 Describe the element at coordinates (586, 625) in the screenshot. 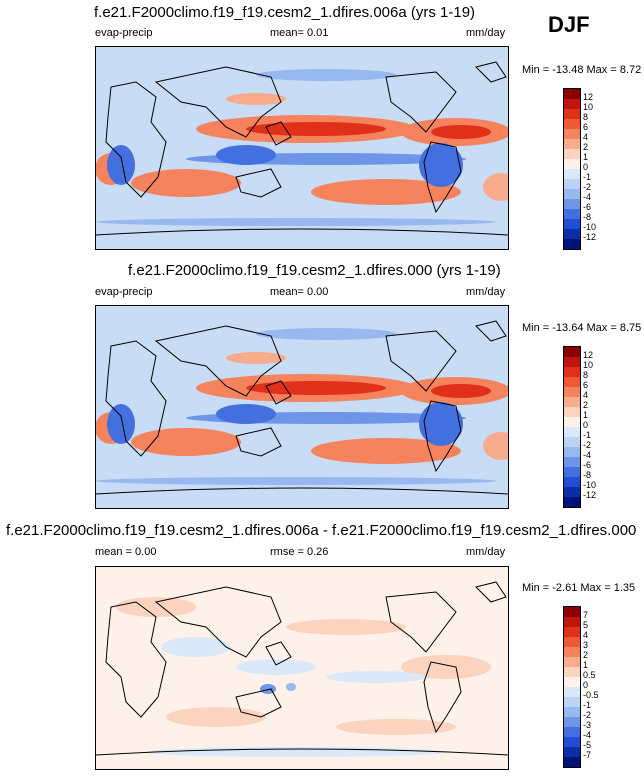

I see `colorbar-tick-label: 5` at that location.